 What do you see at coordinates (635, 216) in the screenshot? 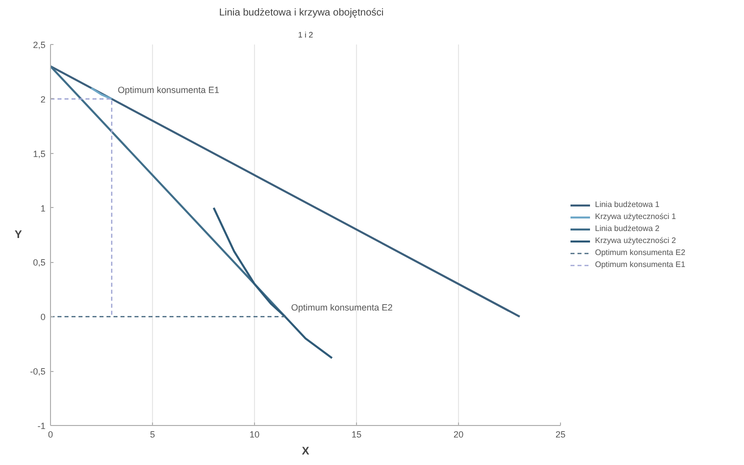
I see `legend-label: Krzywa użyteczności 1` at bounding box center [635, 216].